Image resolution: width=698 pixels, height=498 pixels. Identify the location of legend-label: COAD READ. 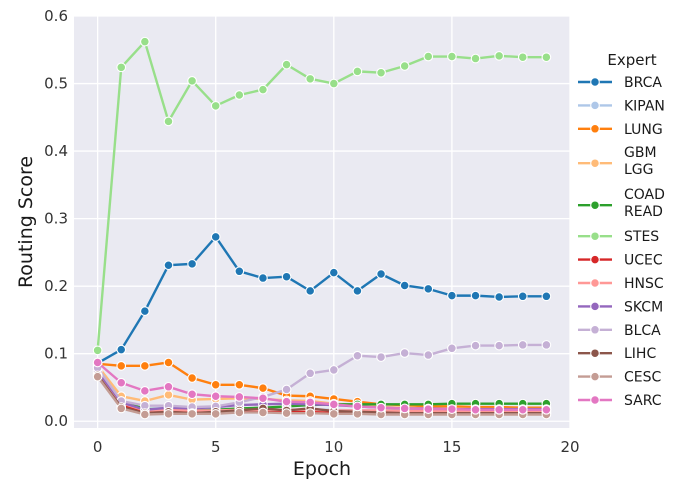
(644, 203).